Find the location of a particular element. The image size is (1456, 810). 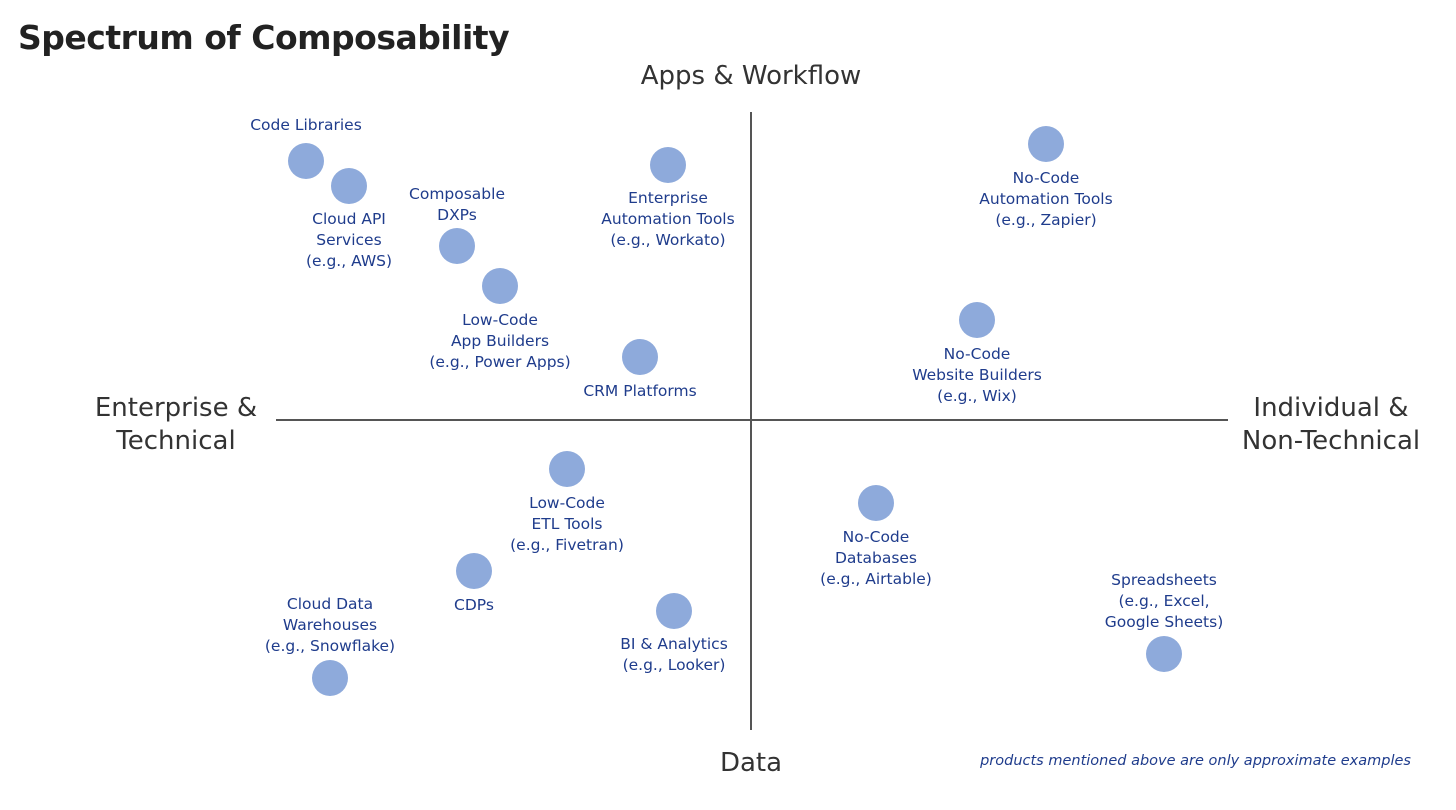

item-label-line: CDPs is located at coordinates (474, 604).